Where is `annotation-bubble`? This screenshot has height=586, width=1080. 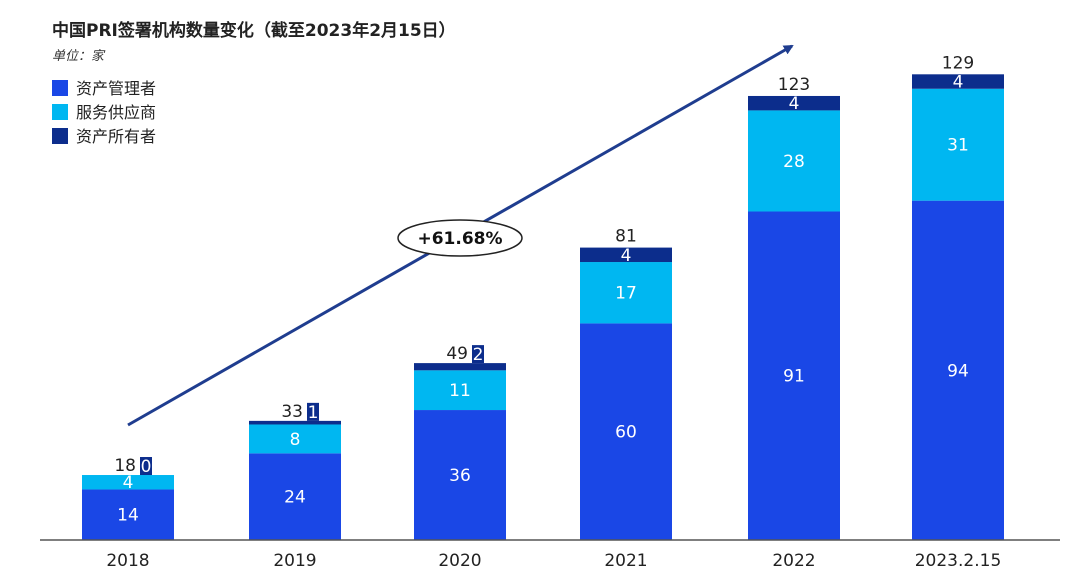
annotation-bubble is located at coordinates (460, 238).